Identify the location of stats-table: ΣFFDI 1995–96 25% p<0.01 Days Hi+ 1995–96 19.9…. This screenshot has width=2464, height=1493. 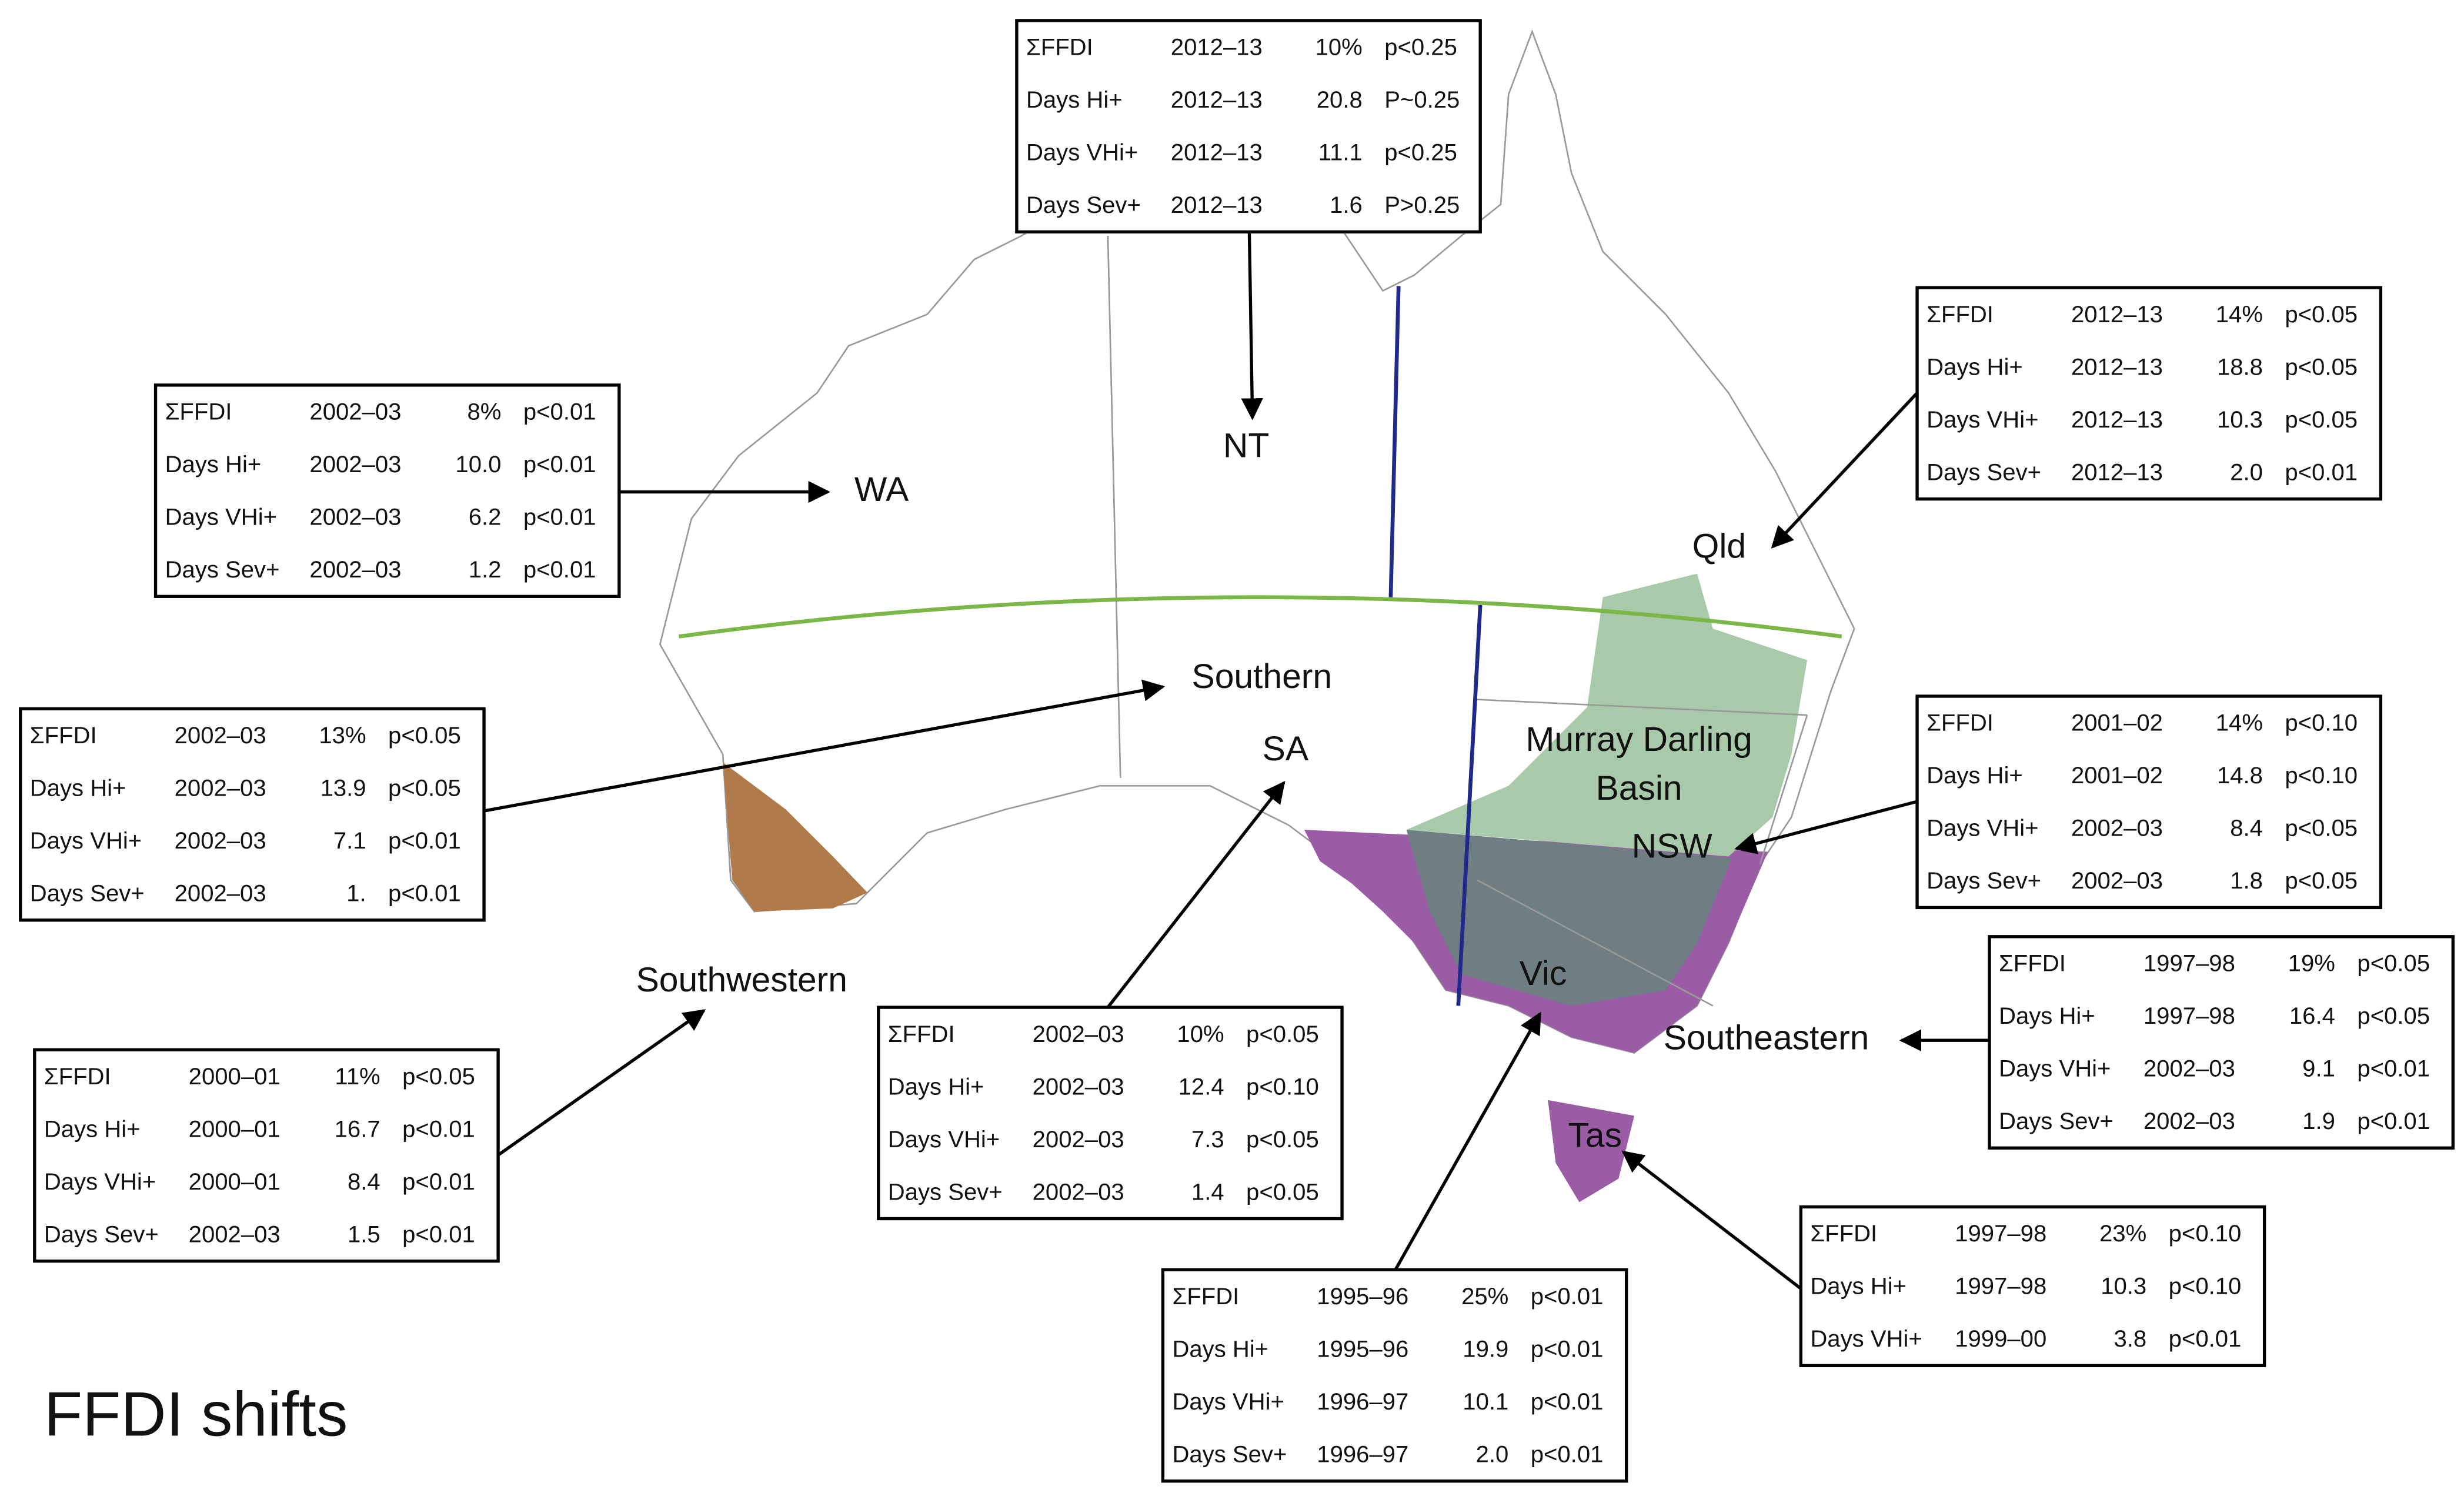
(1394, 1375).